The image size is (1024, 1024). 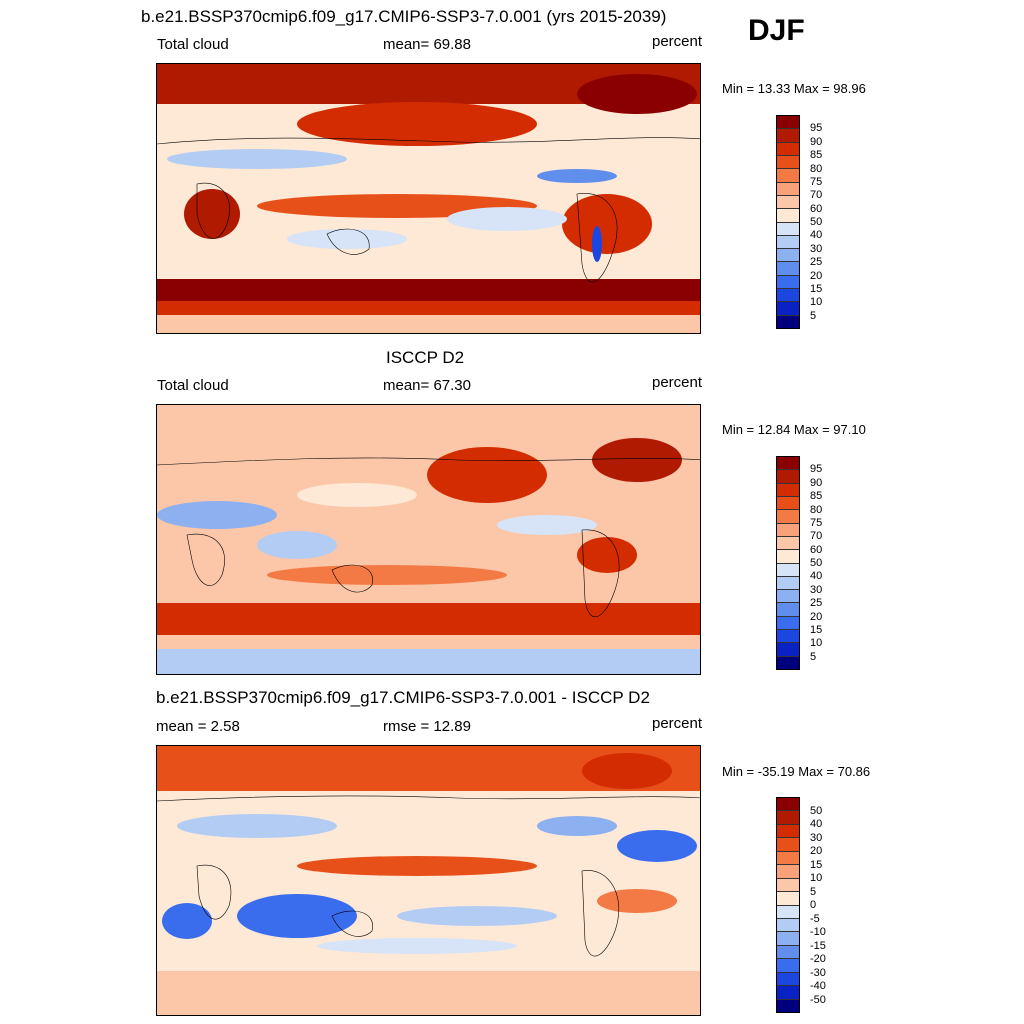 What do you see at coordinates (193, 385) in the screenshot?
I see `panel-2-left-label: Total cloud` at bounding box center [193, 385].